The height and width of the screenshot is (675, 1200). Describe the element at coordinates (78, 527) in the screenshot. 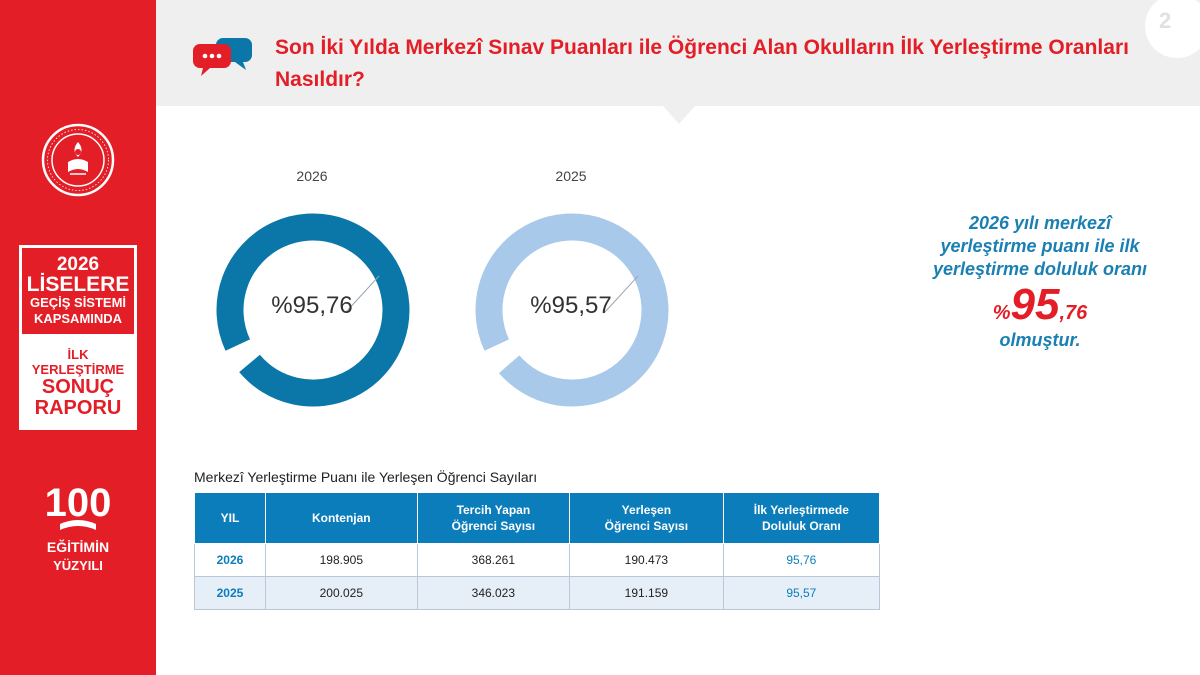

I see `egitimin-yuzyili-logo: 100 EĞİTİMİN YÜZYILI` at that location.